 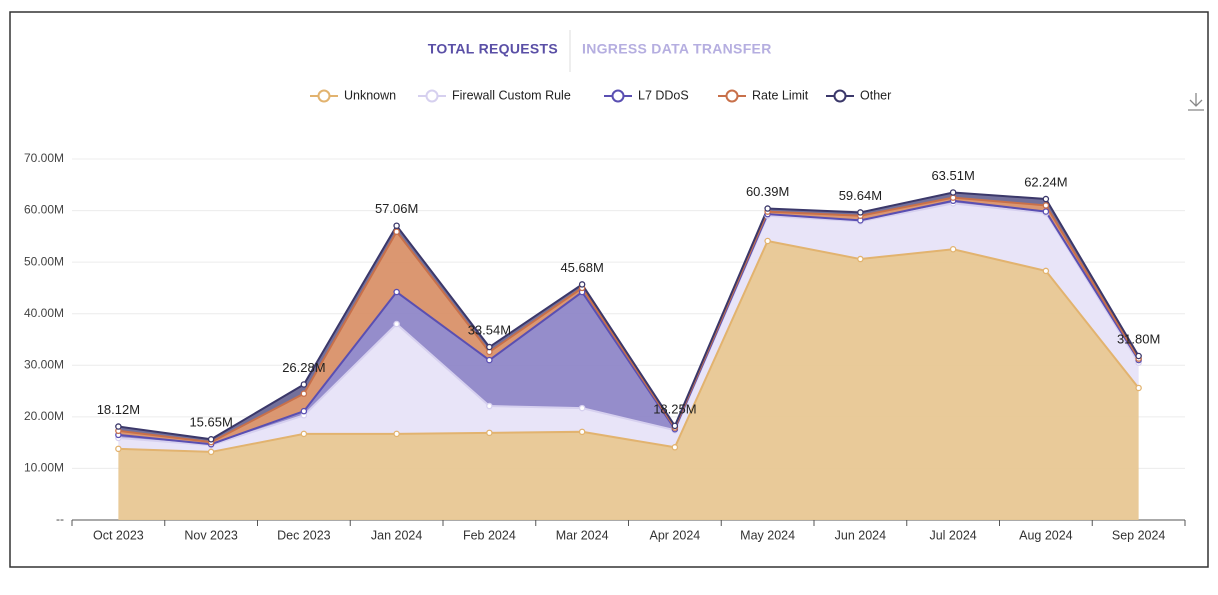 What do you see at coordinates (44, 158) in the screenshot?
I see `y-tick-label: 70.00M` at bounding box center [44, 158].